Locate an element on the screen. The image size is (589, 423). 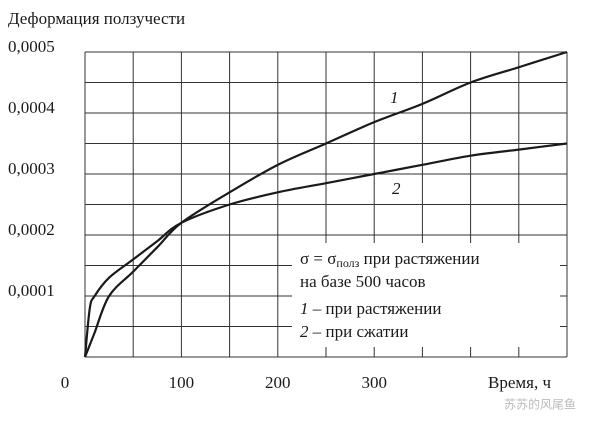
note-line: σ = σполз при растяжении is located at coordinates (390, 259).